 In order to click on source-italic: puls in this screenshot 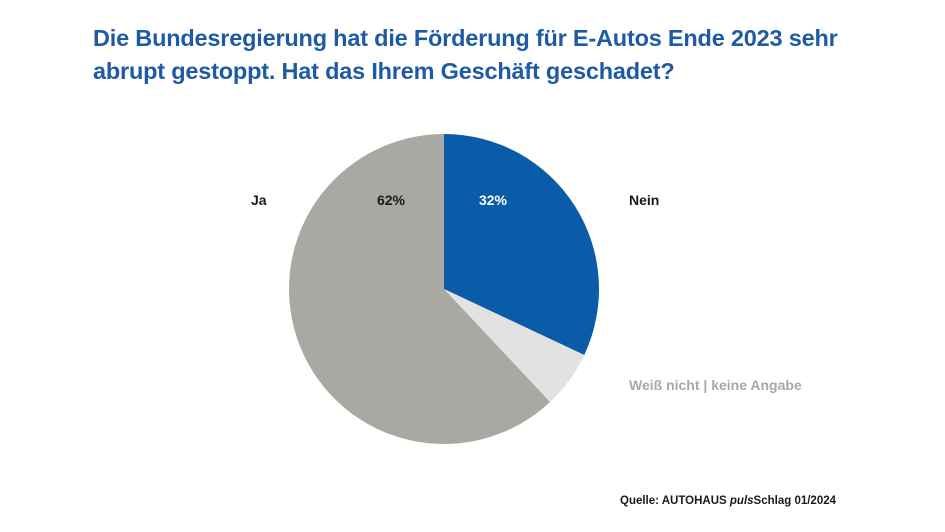, I will do `click(741, 501)`.